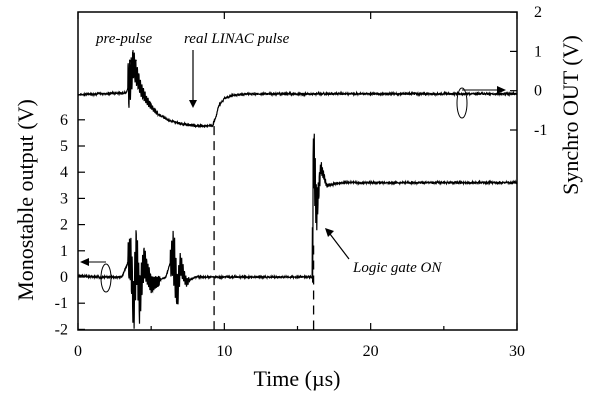 This screenshot has height=394, width=591. What do you see at coordinates (64, 251) in the screenshot?
I see `y-left-tick-label: 1` at bounding box center [64, 251].